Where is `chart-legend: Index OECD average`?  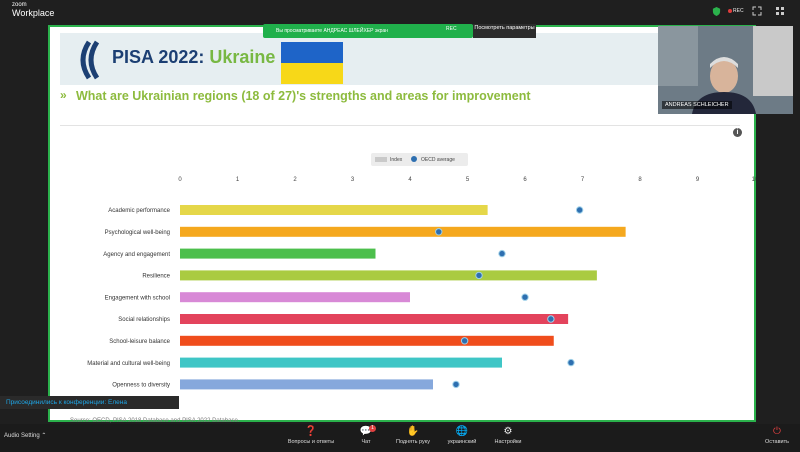 chart-legend: Index OECD average is located at coordinates (419, 159).